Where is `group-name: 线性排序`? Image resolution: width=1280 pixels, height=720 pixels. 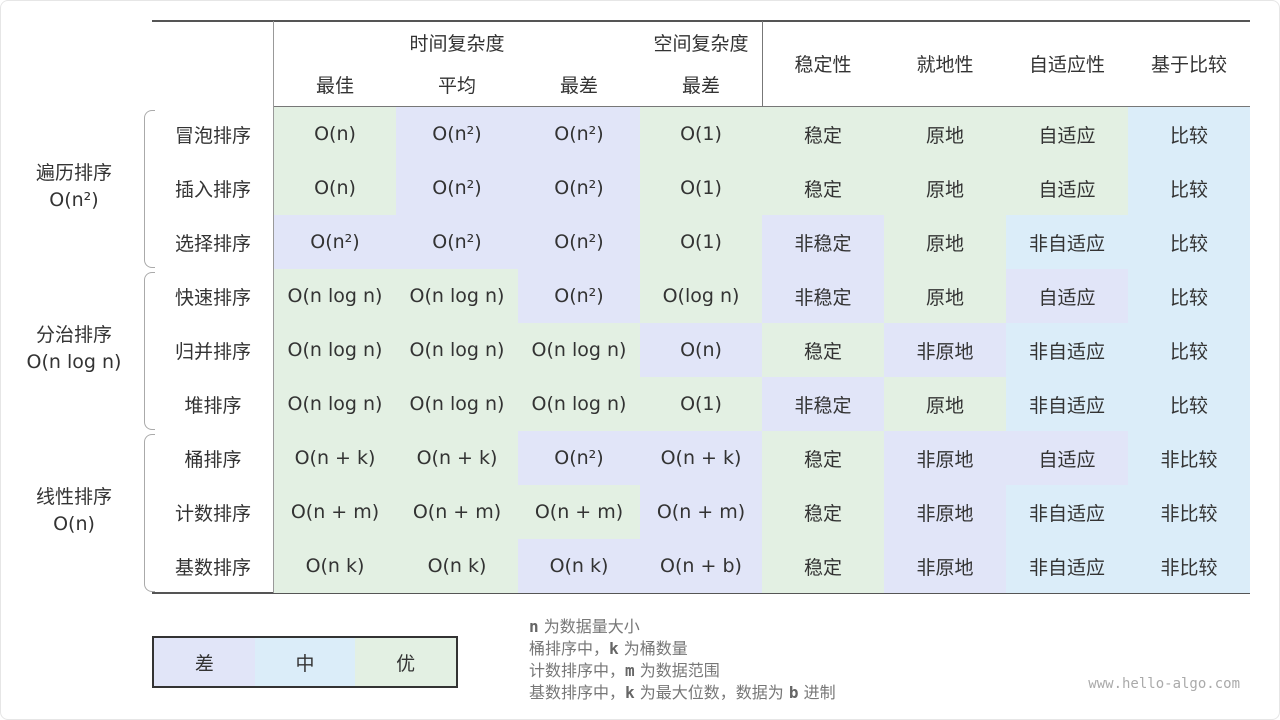 group-name: 线性排序 is located at coordinates (73, 497).